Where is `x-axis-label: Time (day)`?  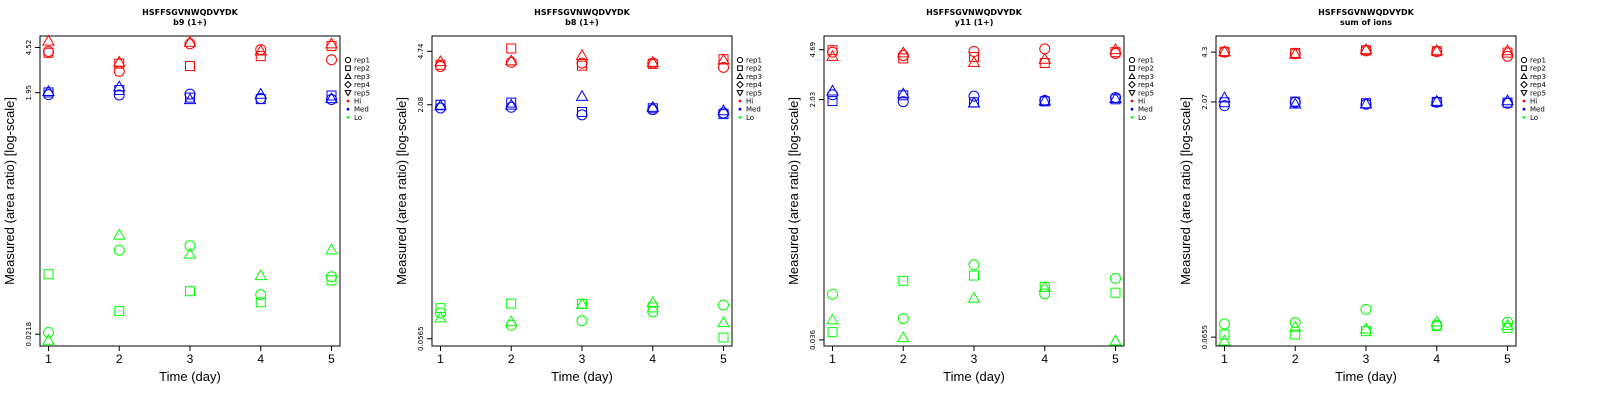
x-axis-label: Time (day) is located at coordinates (974, 376).